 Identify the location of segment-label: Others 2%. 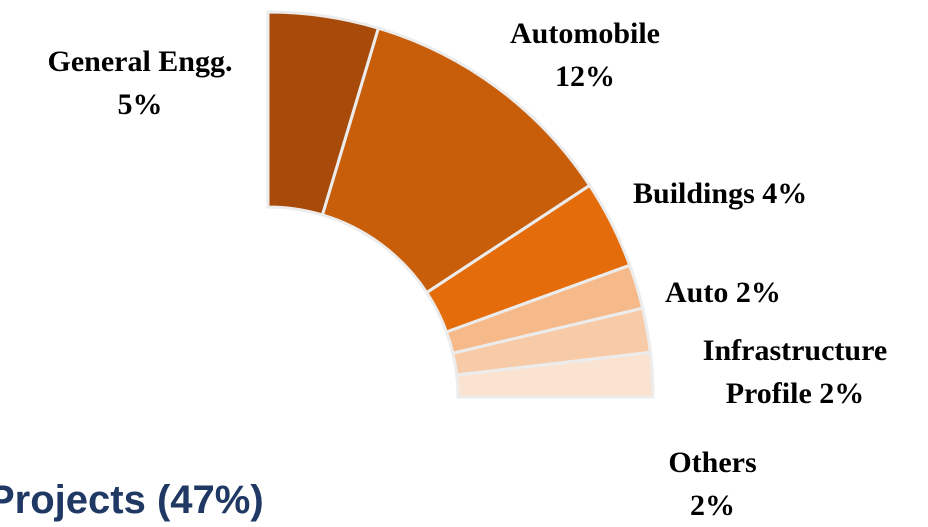
(712, 484).